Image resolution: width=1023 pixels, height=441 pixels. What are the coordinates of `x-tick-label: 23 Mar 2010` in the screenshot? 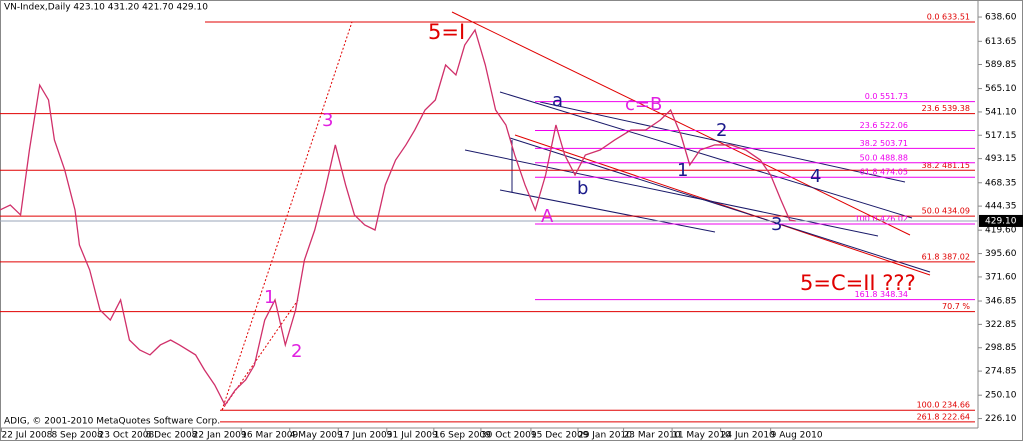 It's located at (652, 436).